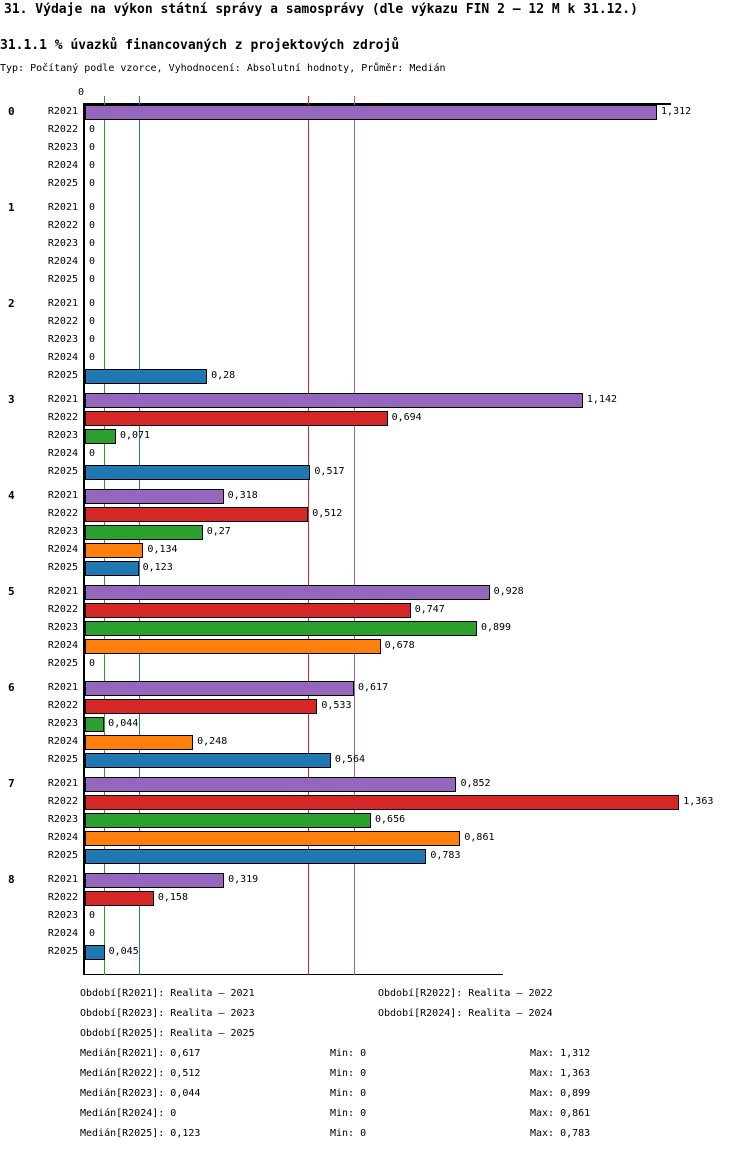 The width and height of the screenshot is (750, 1158). I want to click on x-axis-line, so click(377, 104).